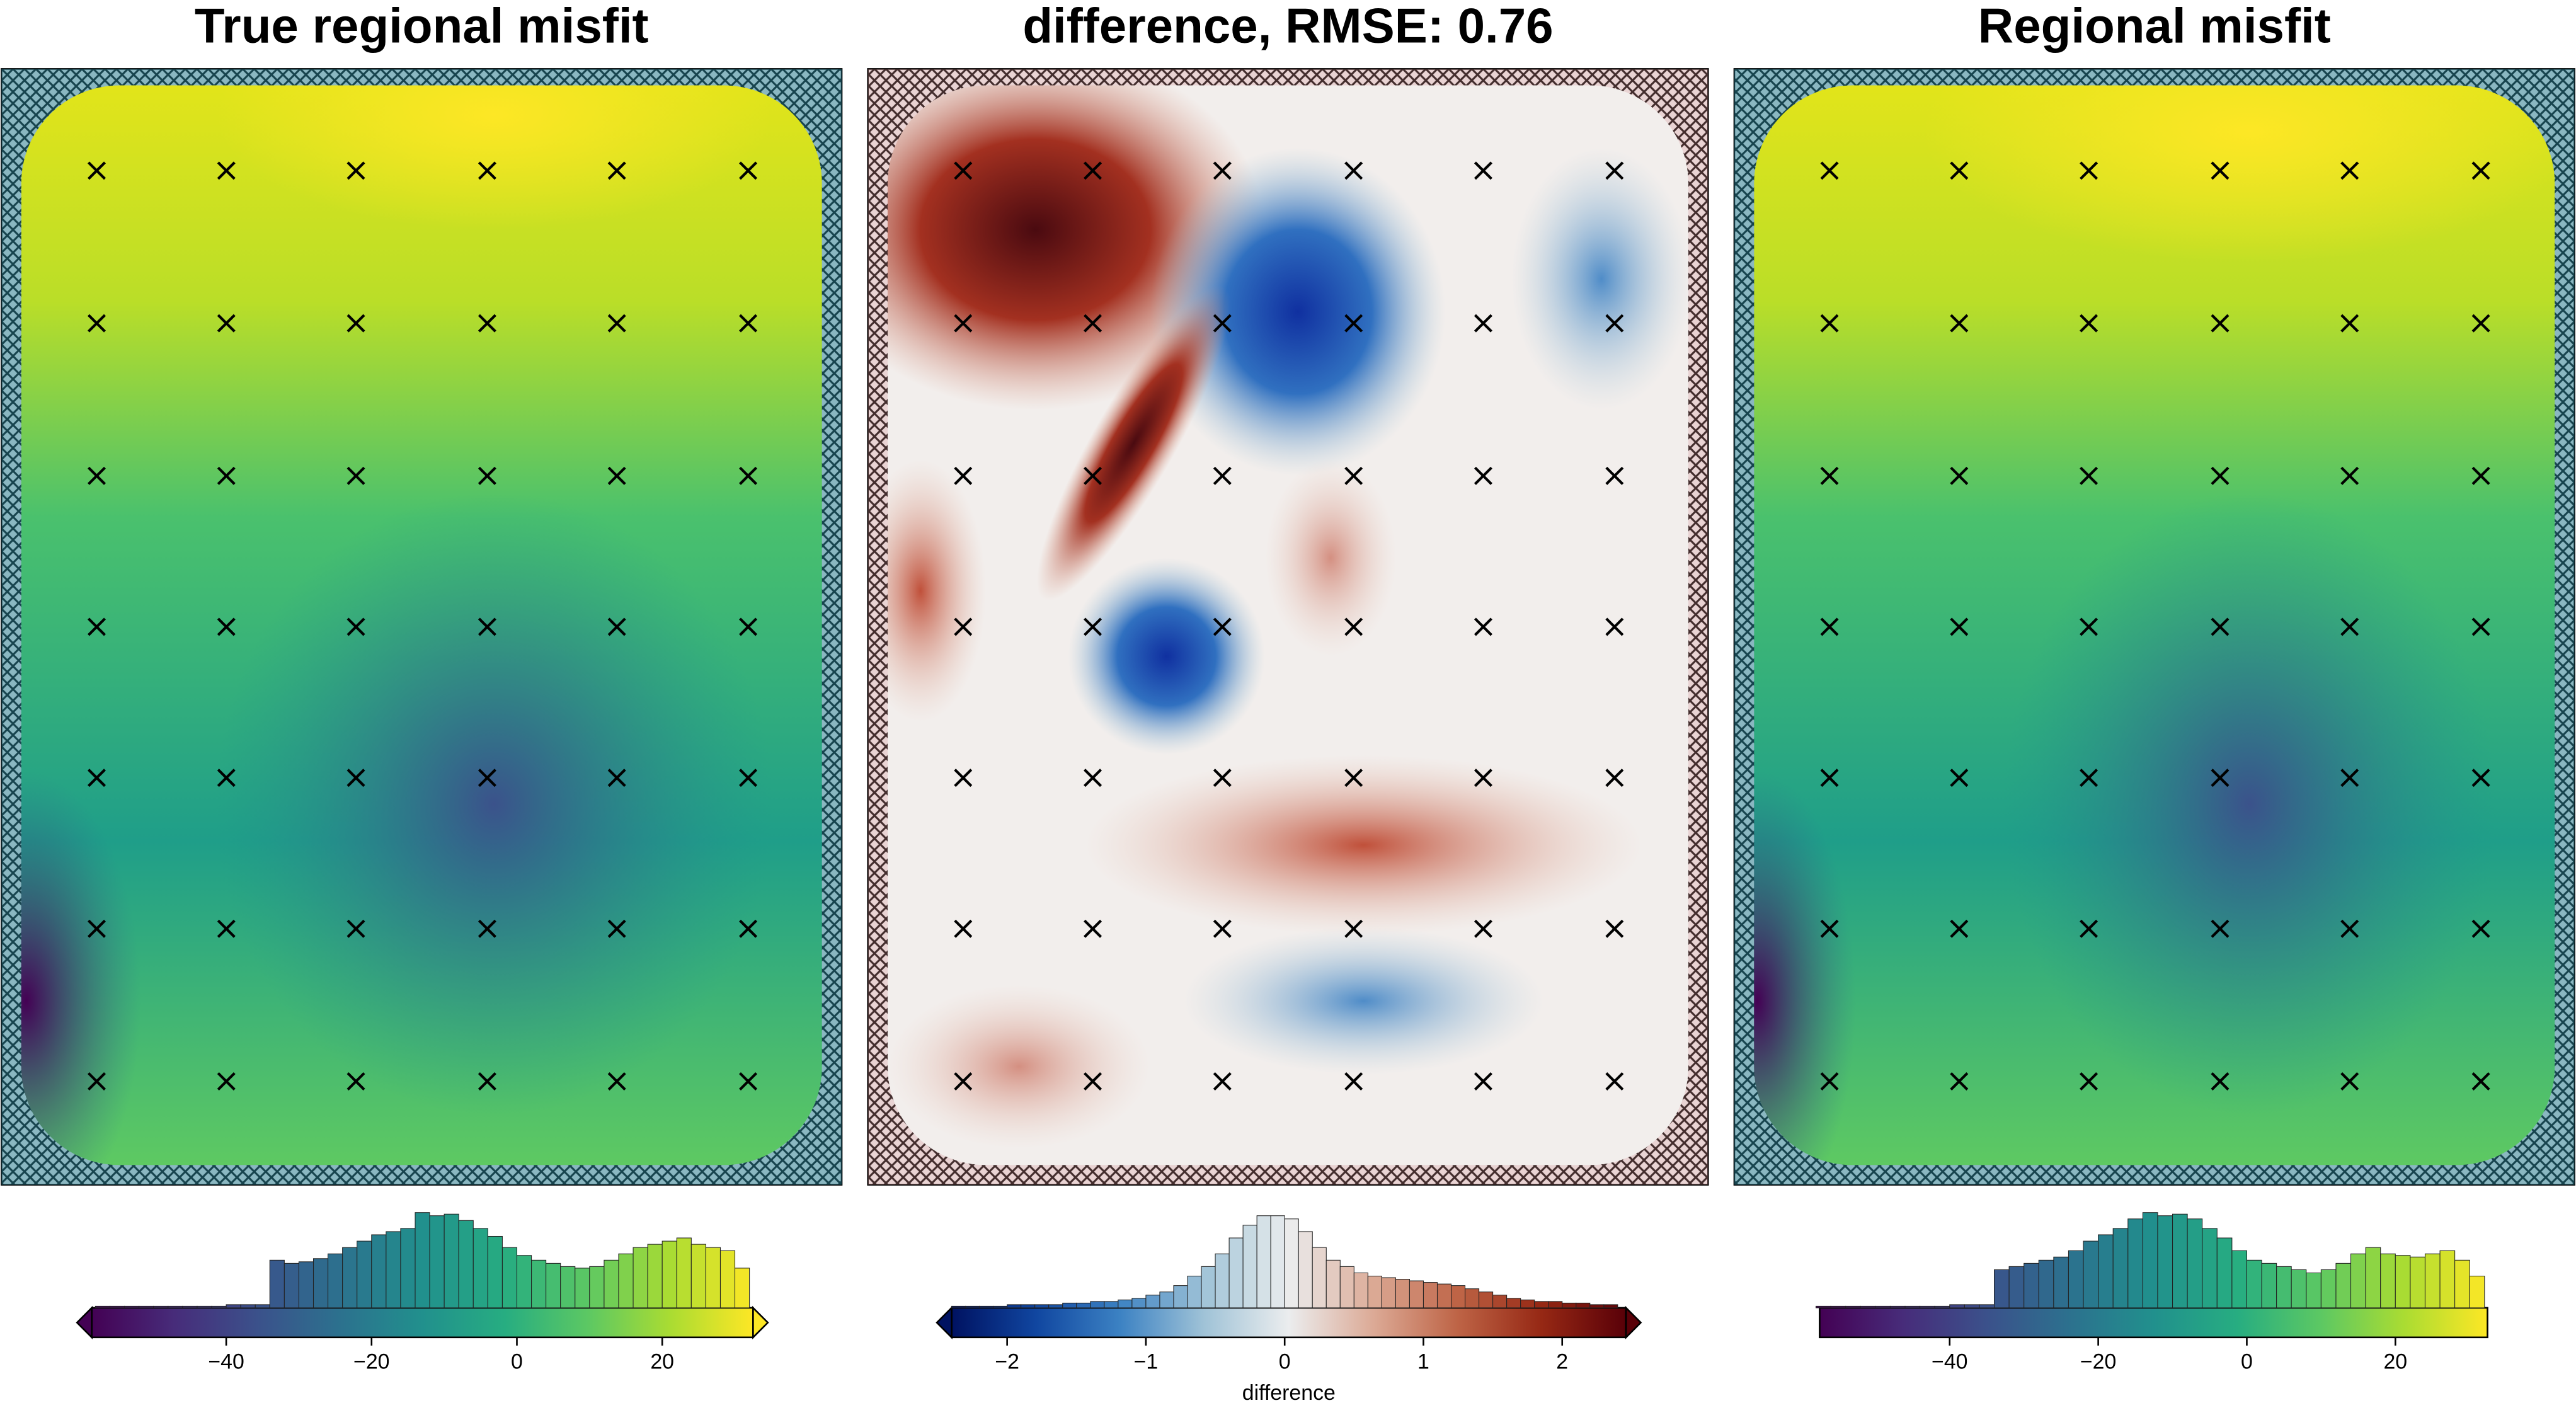  I want to click on panel-title: difference, RMSE: 0.76, so click(1287, 27).